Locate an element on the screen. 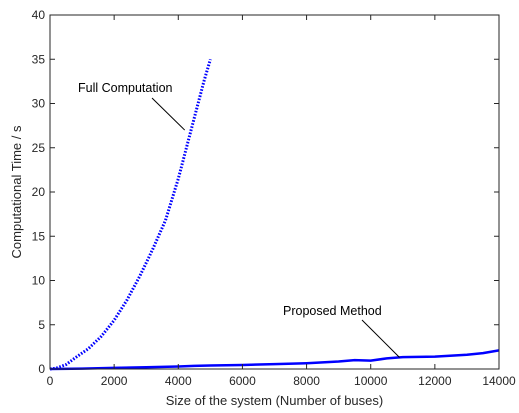 Image resolution: width=519 pixels, height=413 pixels. y-tick-label: 5 is located at coordinates (41, 325).